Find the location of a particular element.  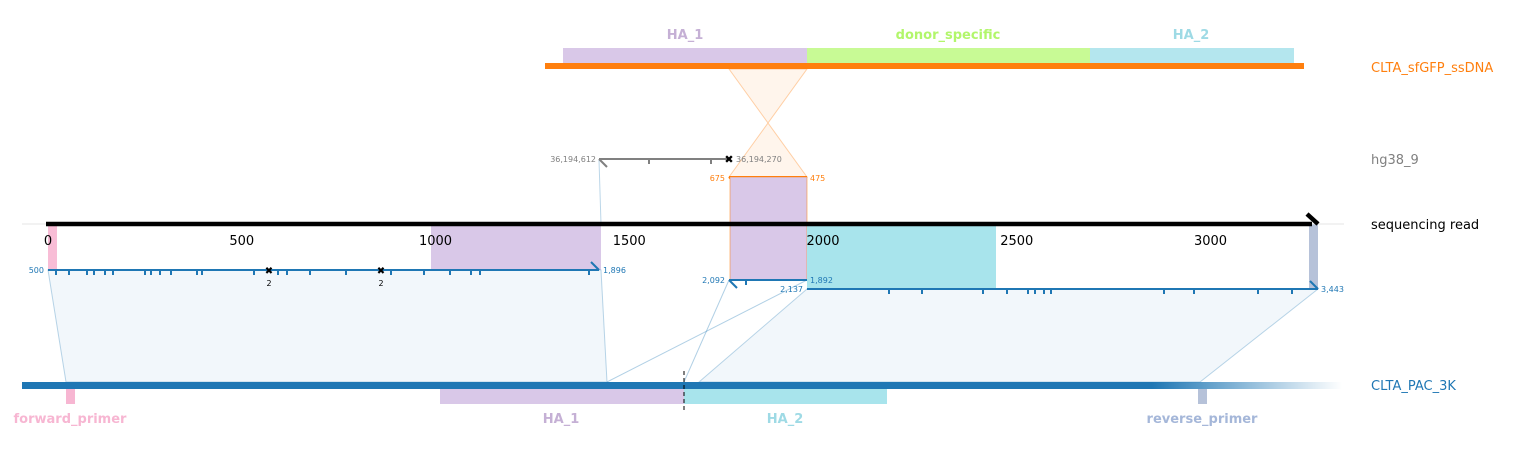

read-reverse-primer-shade is located at coordinates (1313, 256).